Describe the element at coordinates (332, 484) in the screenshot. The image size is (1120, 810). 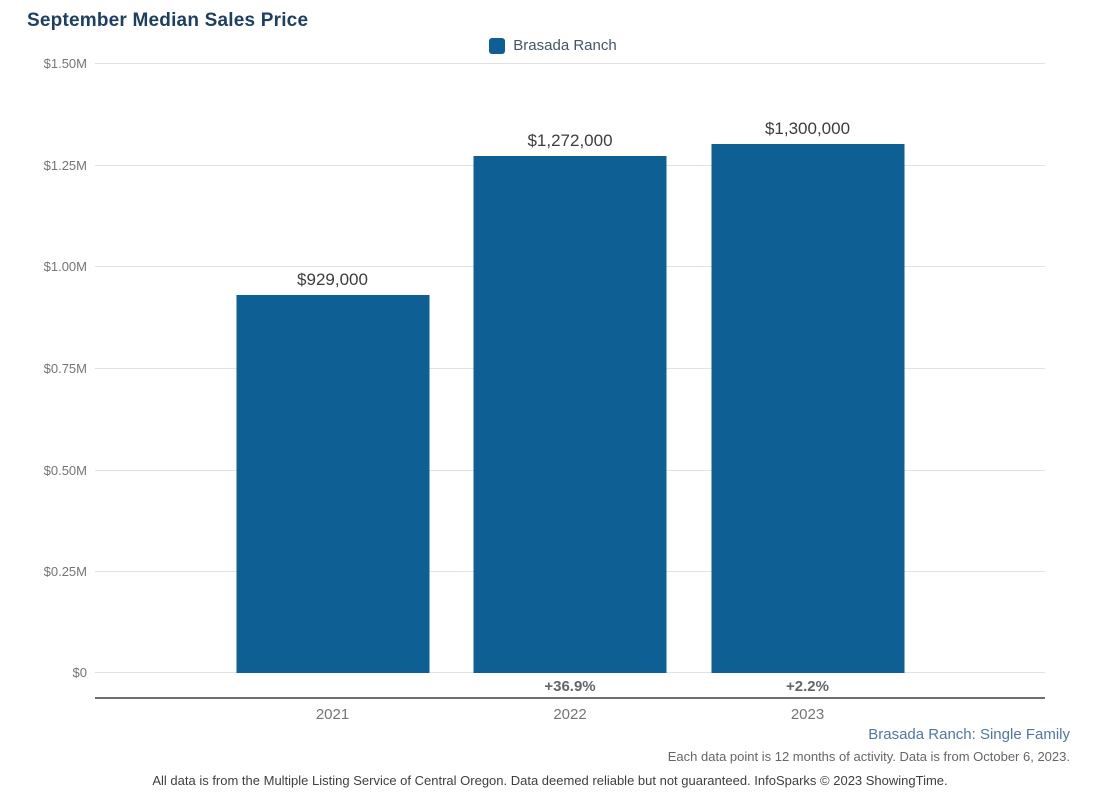
I see `bar-2021` at that location.